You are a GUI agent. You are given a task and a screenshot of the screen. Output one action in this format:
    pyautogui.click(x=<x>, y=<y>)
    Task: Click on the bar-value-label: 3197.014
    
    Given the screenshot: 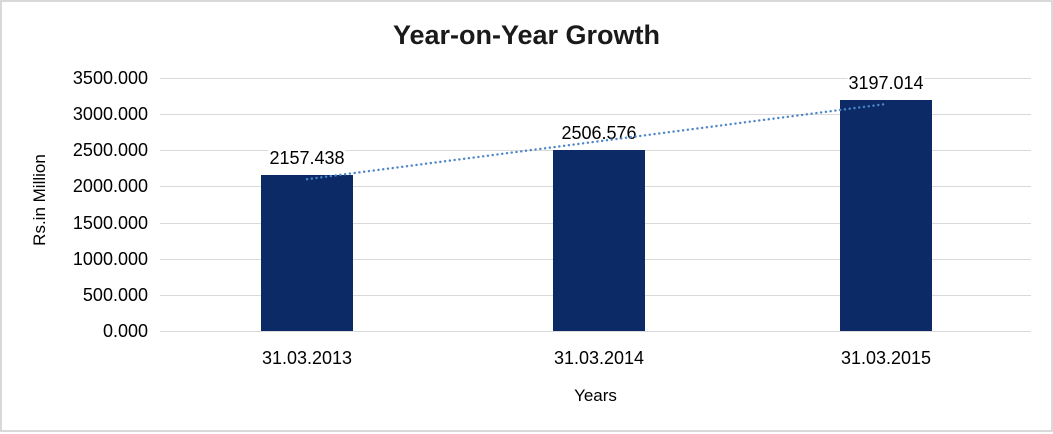 What is the action you would take?
    pyautogui.click(x=886, y=83)
    